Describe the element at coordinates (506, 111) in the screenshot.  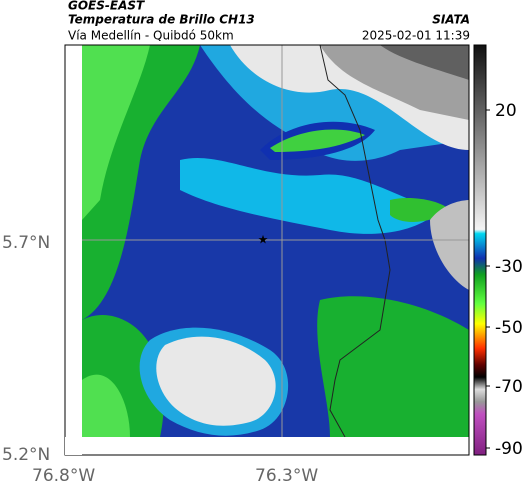
I see `colorbar-tick-label: 20` at that location.